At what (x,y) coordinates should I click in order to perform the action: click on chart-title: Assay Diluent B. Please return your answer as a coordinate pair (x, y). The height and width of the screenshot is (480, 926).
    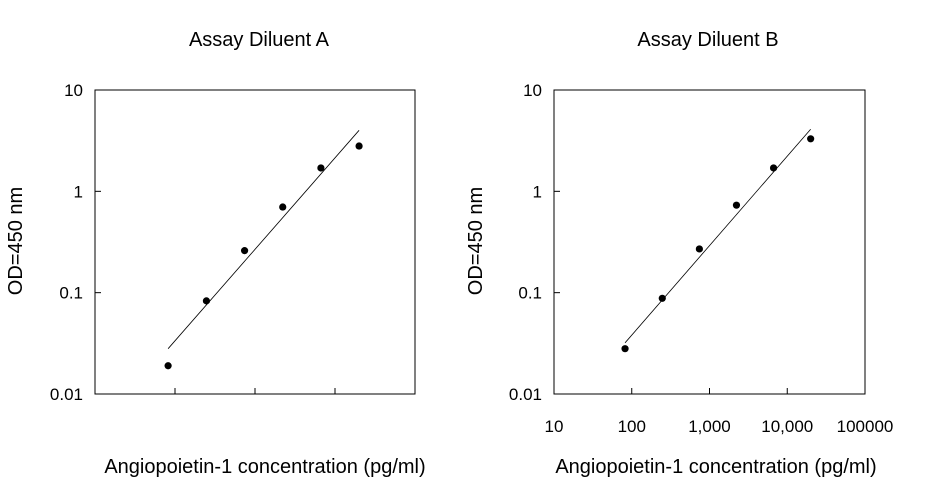
    Looking at the image, I should click on (707, 40).